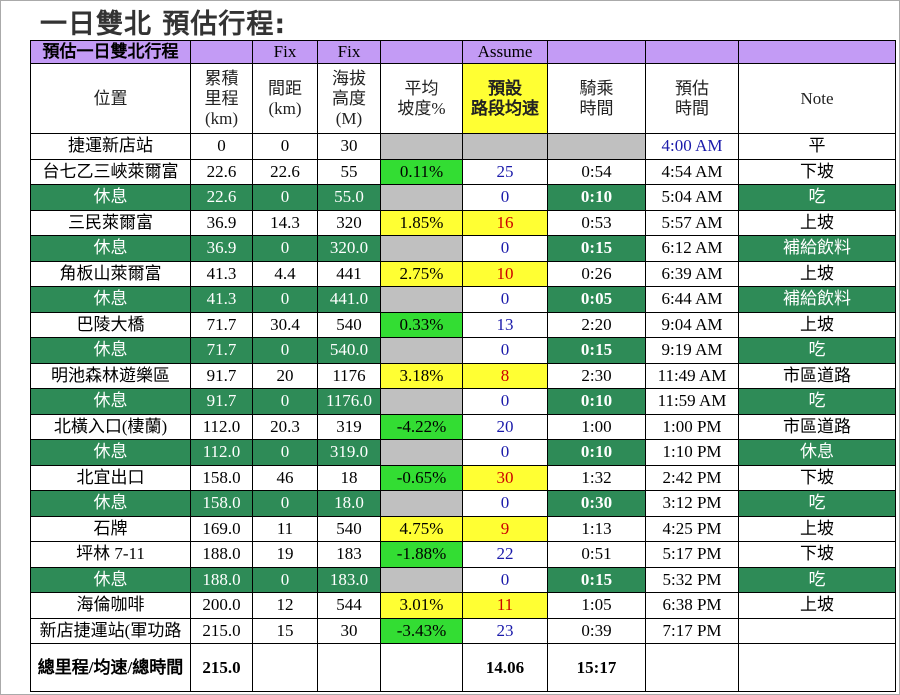 This screenshot has height=695, width=900. What do you see at coordinates (692, 554) in the screenshot?
I see `table-cell: 5:17 PM` at bounding box center [692, 554].